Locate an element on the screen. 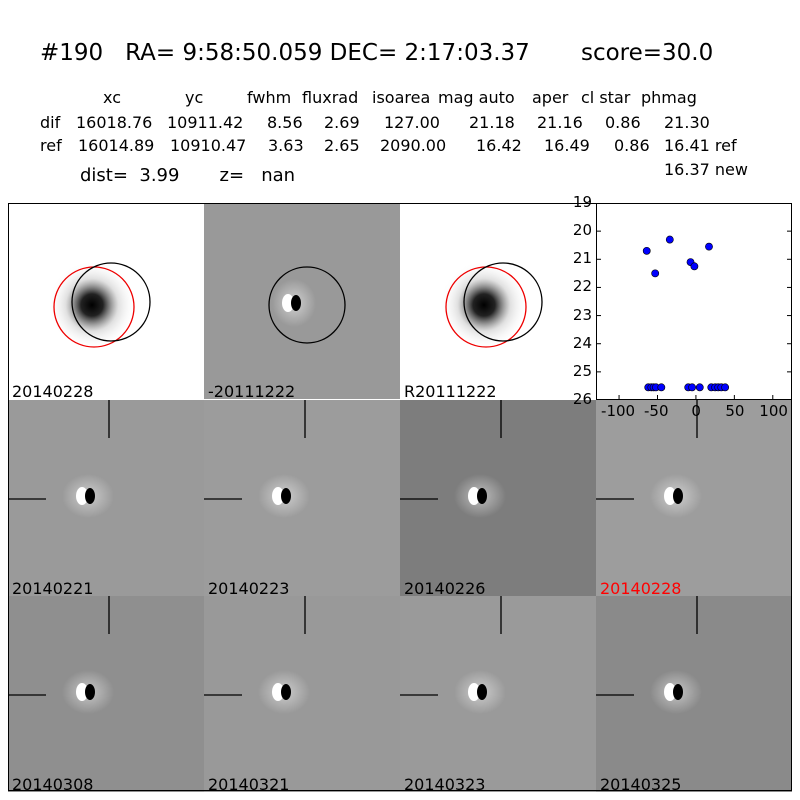 The height and width of the screenshot is (800, 800). stamp-date-label: 20140321 is located at coordinates (249, 783).